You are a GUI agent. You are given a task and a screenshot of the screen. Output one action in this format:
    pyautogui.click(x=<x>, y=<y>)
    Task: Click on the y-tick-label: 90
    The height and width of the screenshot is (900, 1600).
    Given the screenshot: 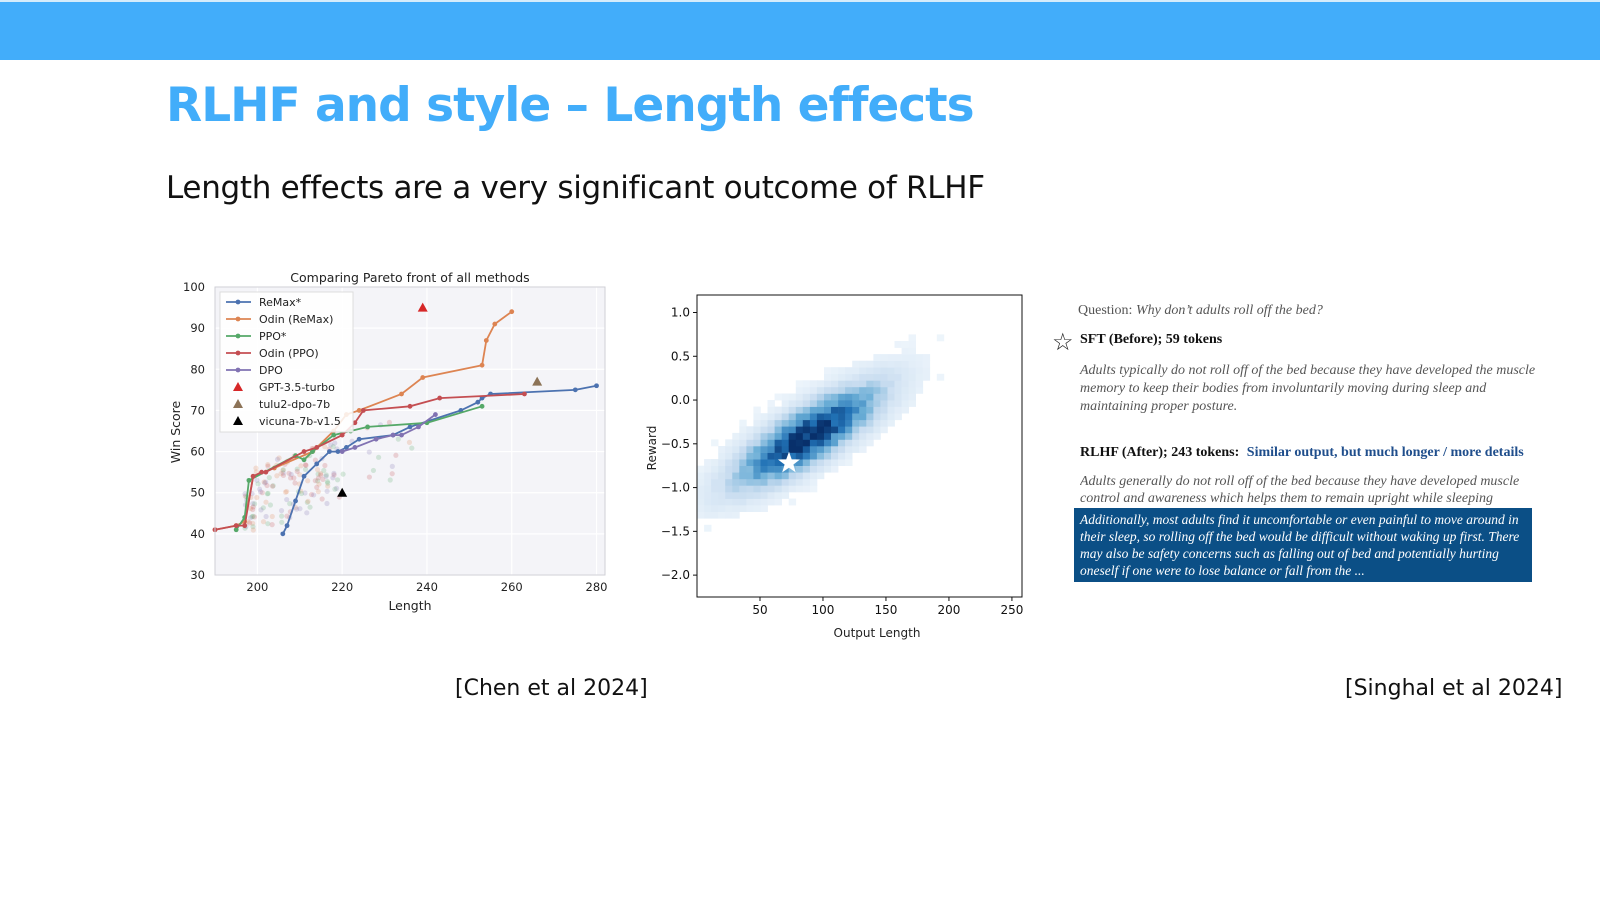 What is the action you would take?
    pyautogui.click(x=197, y=328)
    